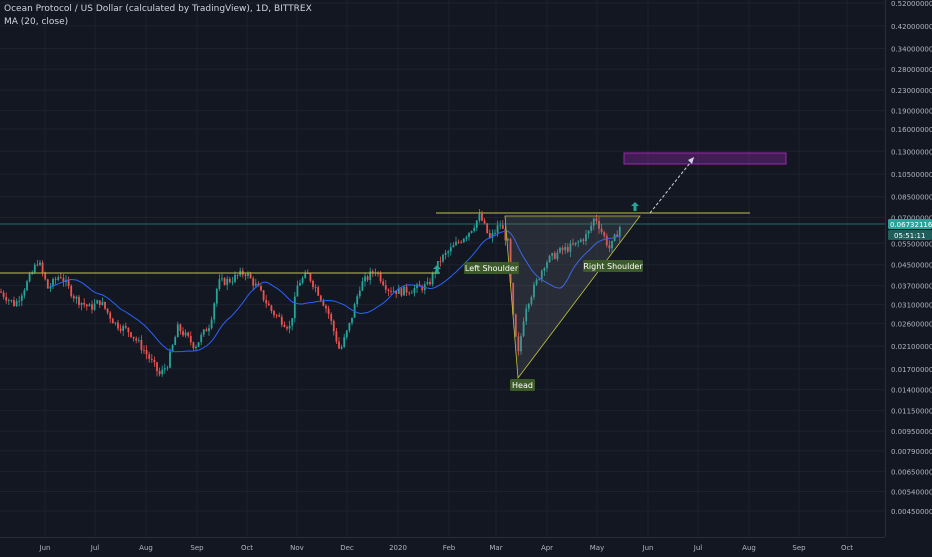  What do you see at coordinates (909, 236) in the screenshot?
I see `countdown-text: 05:51:11` at bounding box center [909, 236].